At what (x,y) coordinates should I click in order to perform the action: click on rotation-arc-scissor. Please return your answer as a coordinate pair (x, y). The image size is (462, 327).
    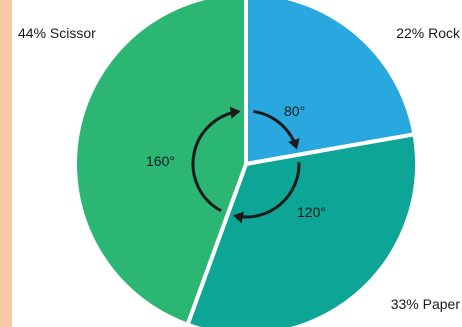
    Looking at the image, I should click on (215, 161).